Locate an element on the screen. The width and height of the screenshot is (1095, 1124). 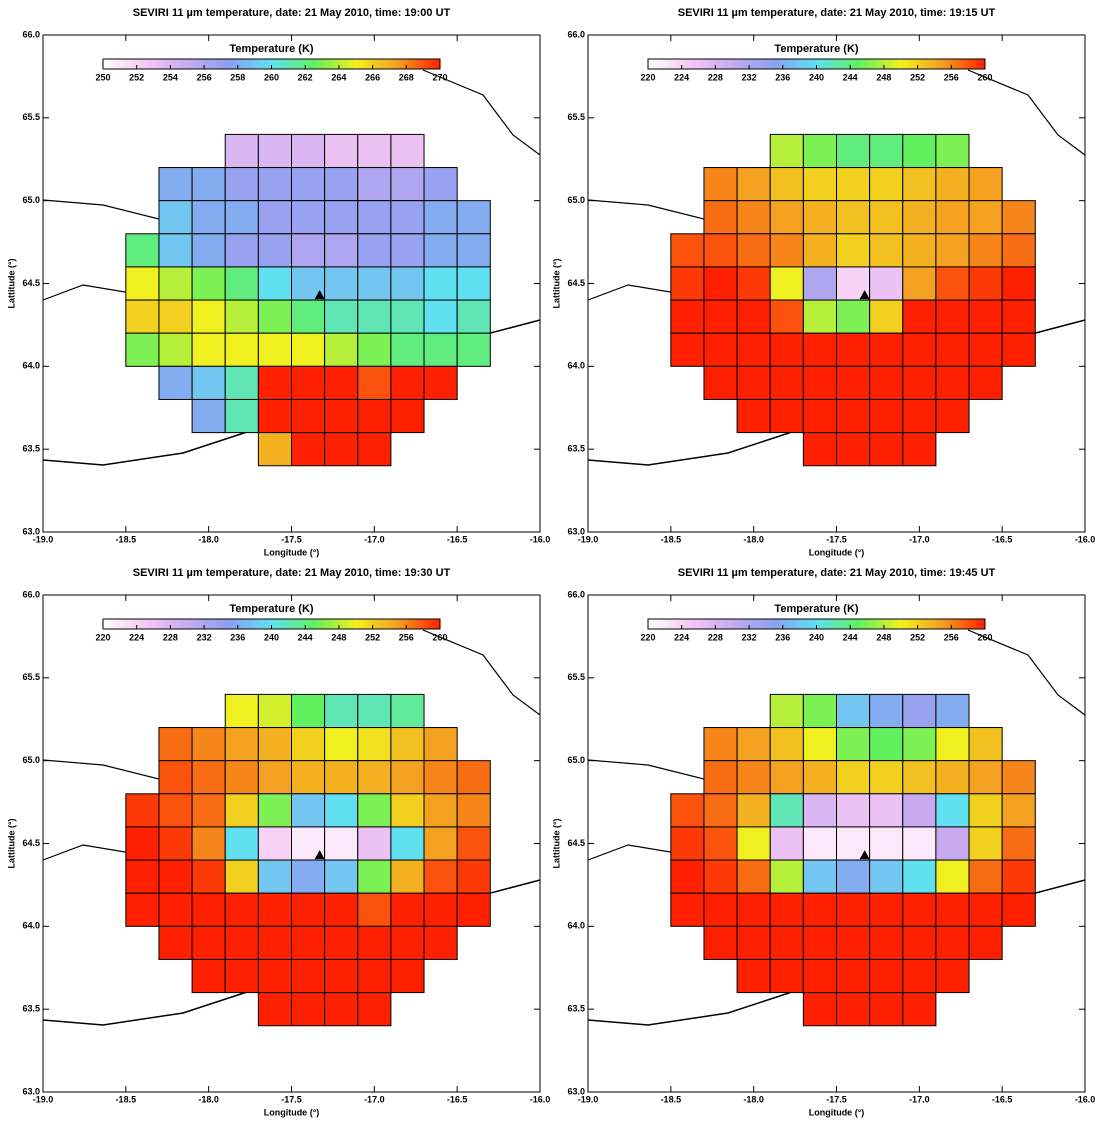
y-tick-label: 63.5 is located at coordinates (31, 449).